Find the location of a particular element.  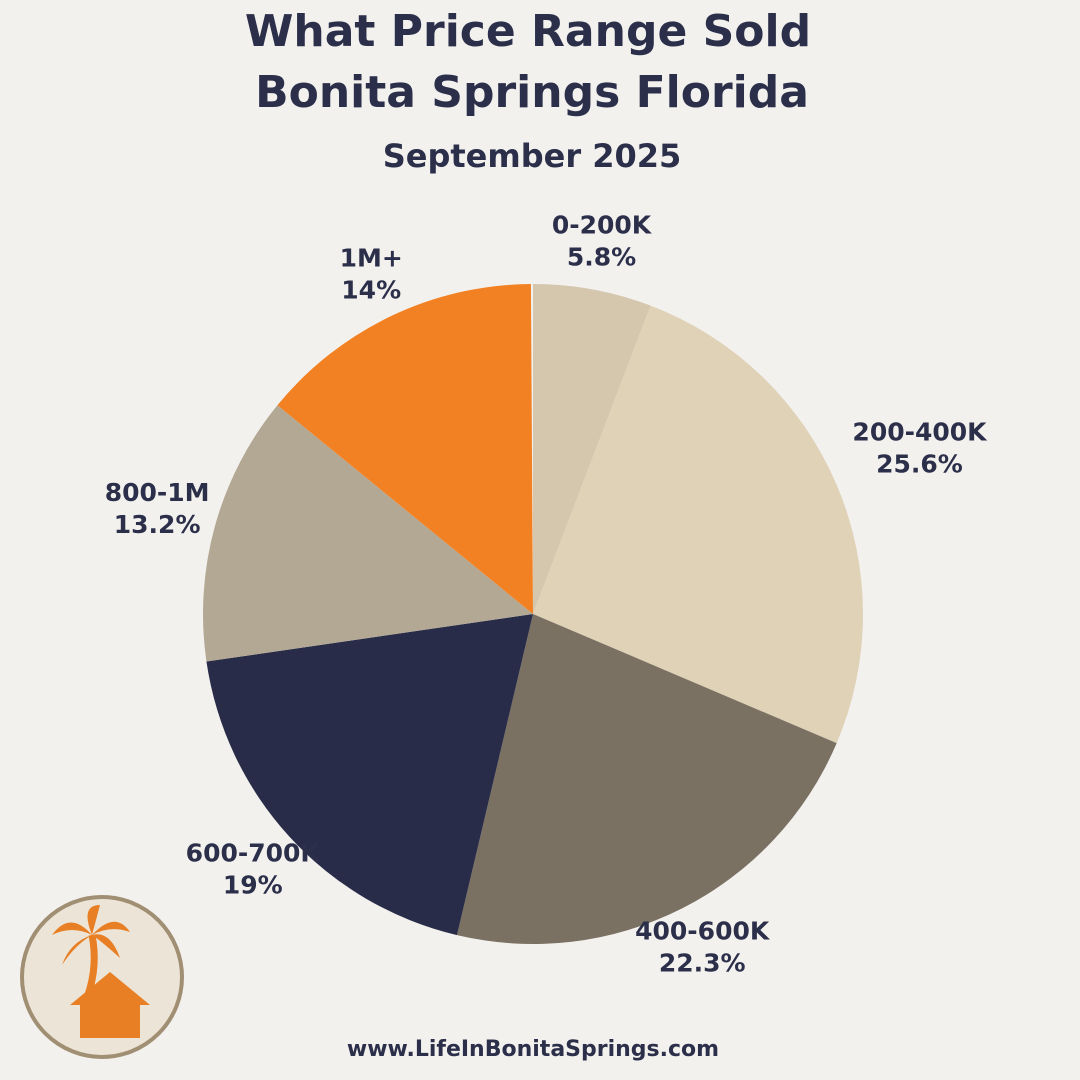

value-label: 22.3% is located at coordinates (702, 963).